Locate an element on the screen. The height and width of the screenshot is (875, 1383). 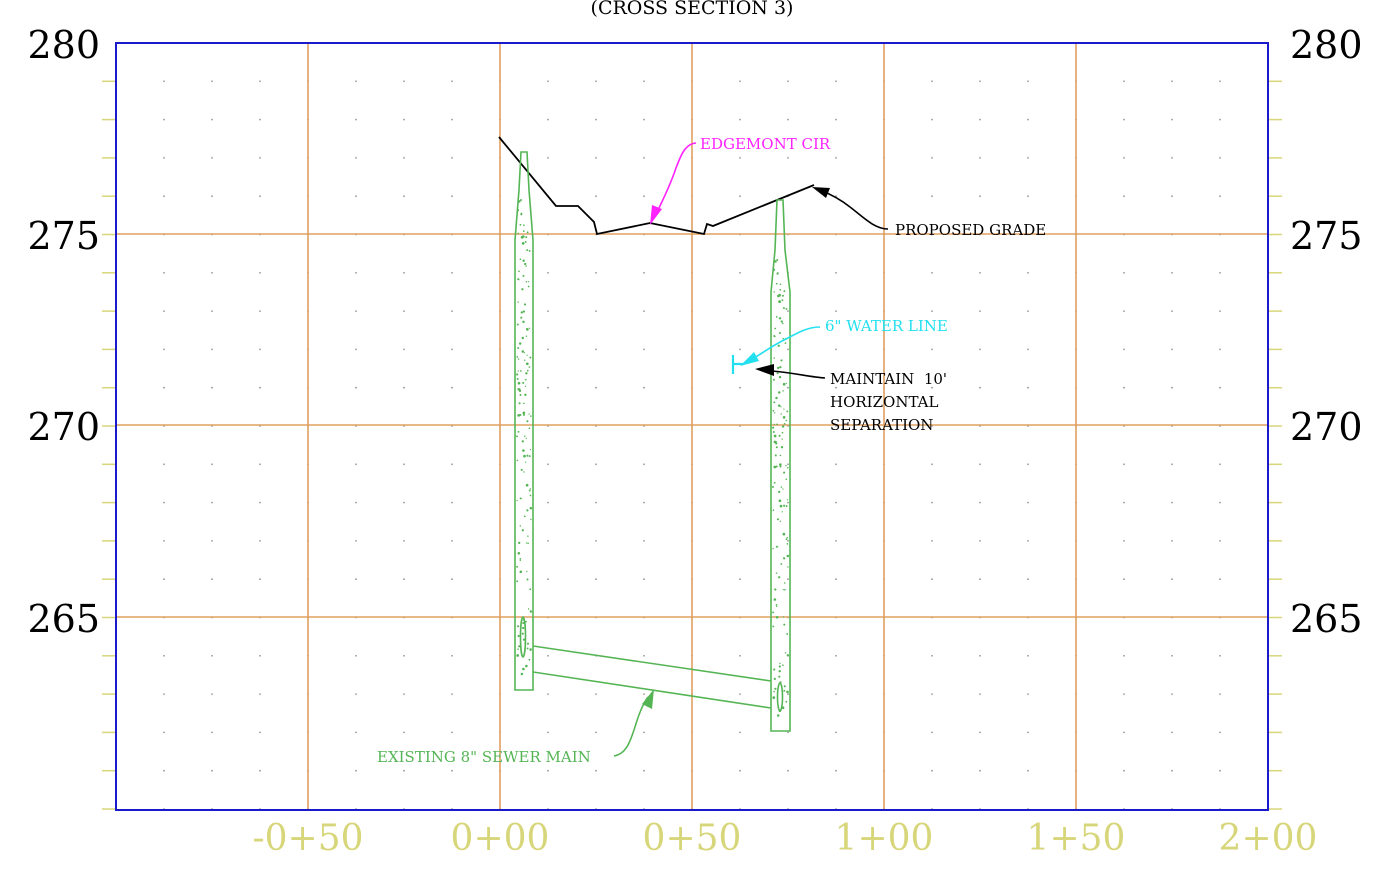
manhole-left-stipple is located at coordinates (524, 437).